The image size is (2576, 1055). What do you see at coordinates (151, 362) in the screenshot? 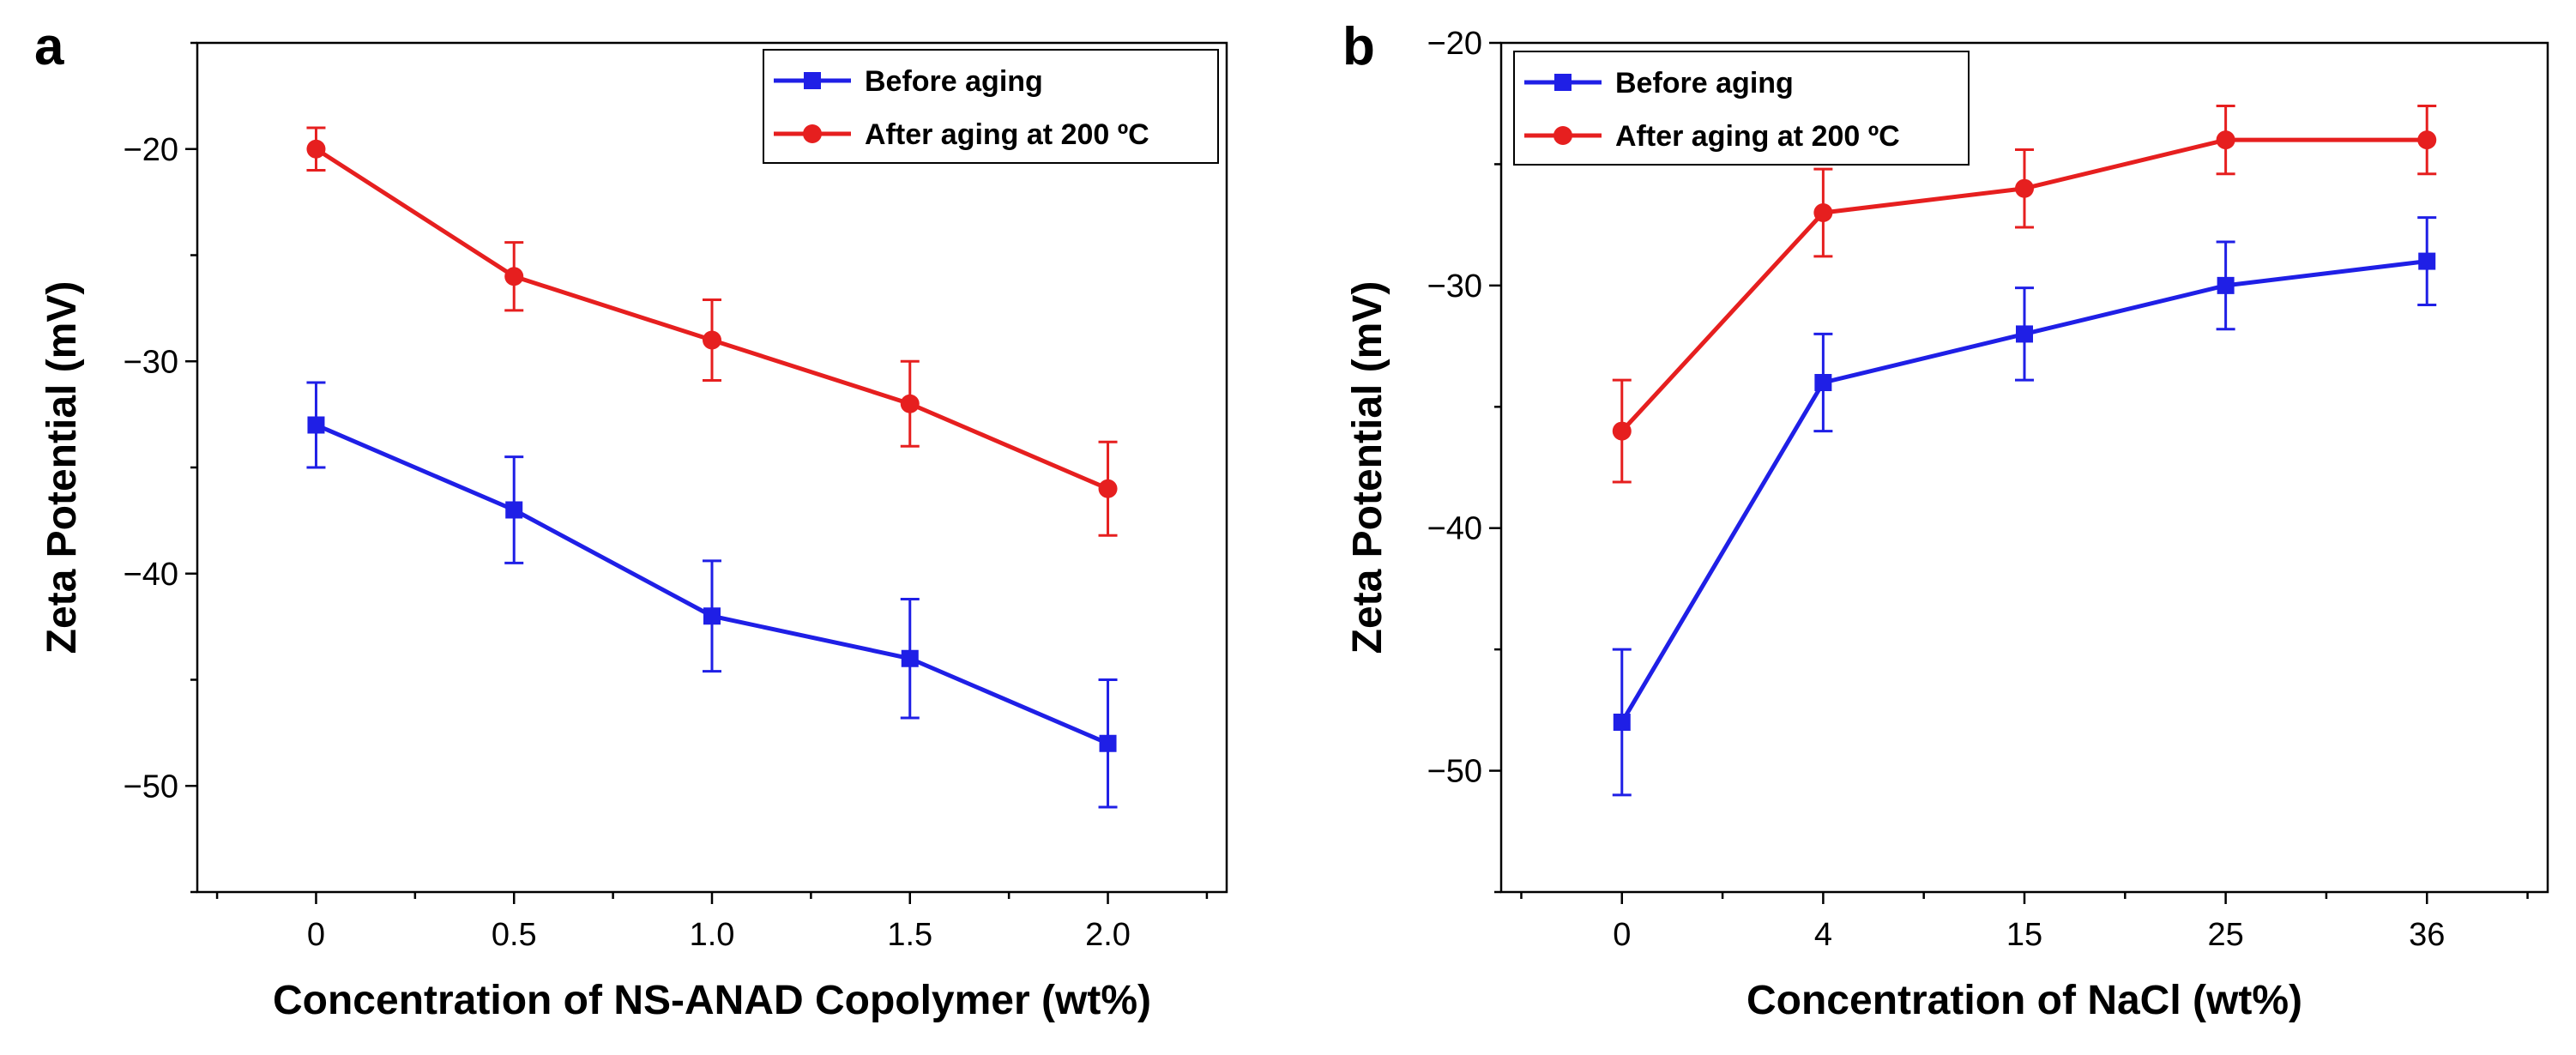
I see `panel-a-y-tick-label: −30` at bounding box center [151, 362].